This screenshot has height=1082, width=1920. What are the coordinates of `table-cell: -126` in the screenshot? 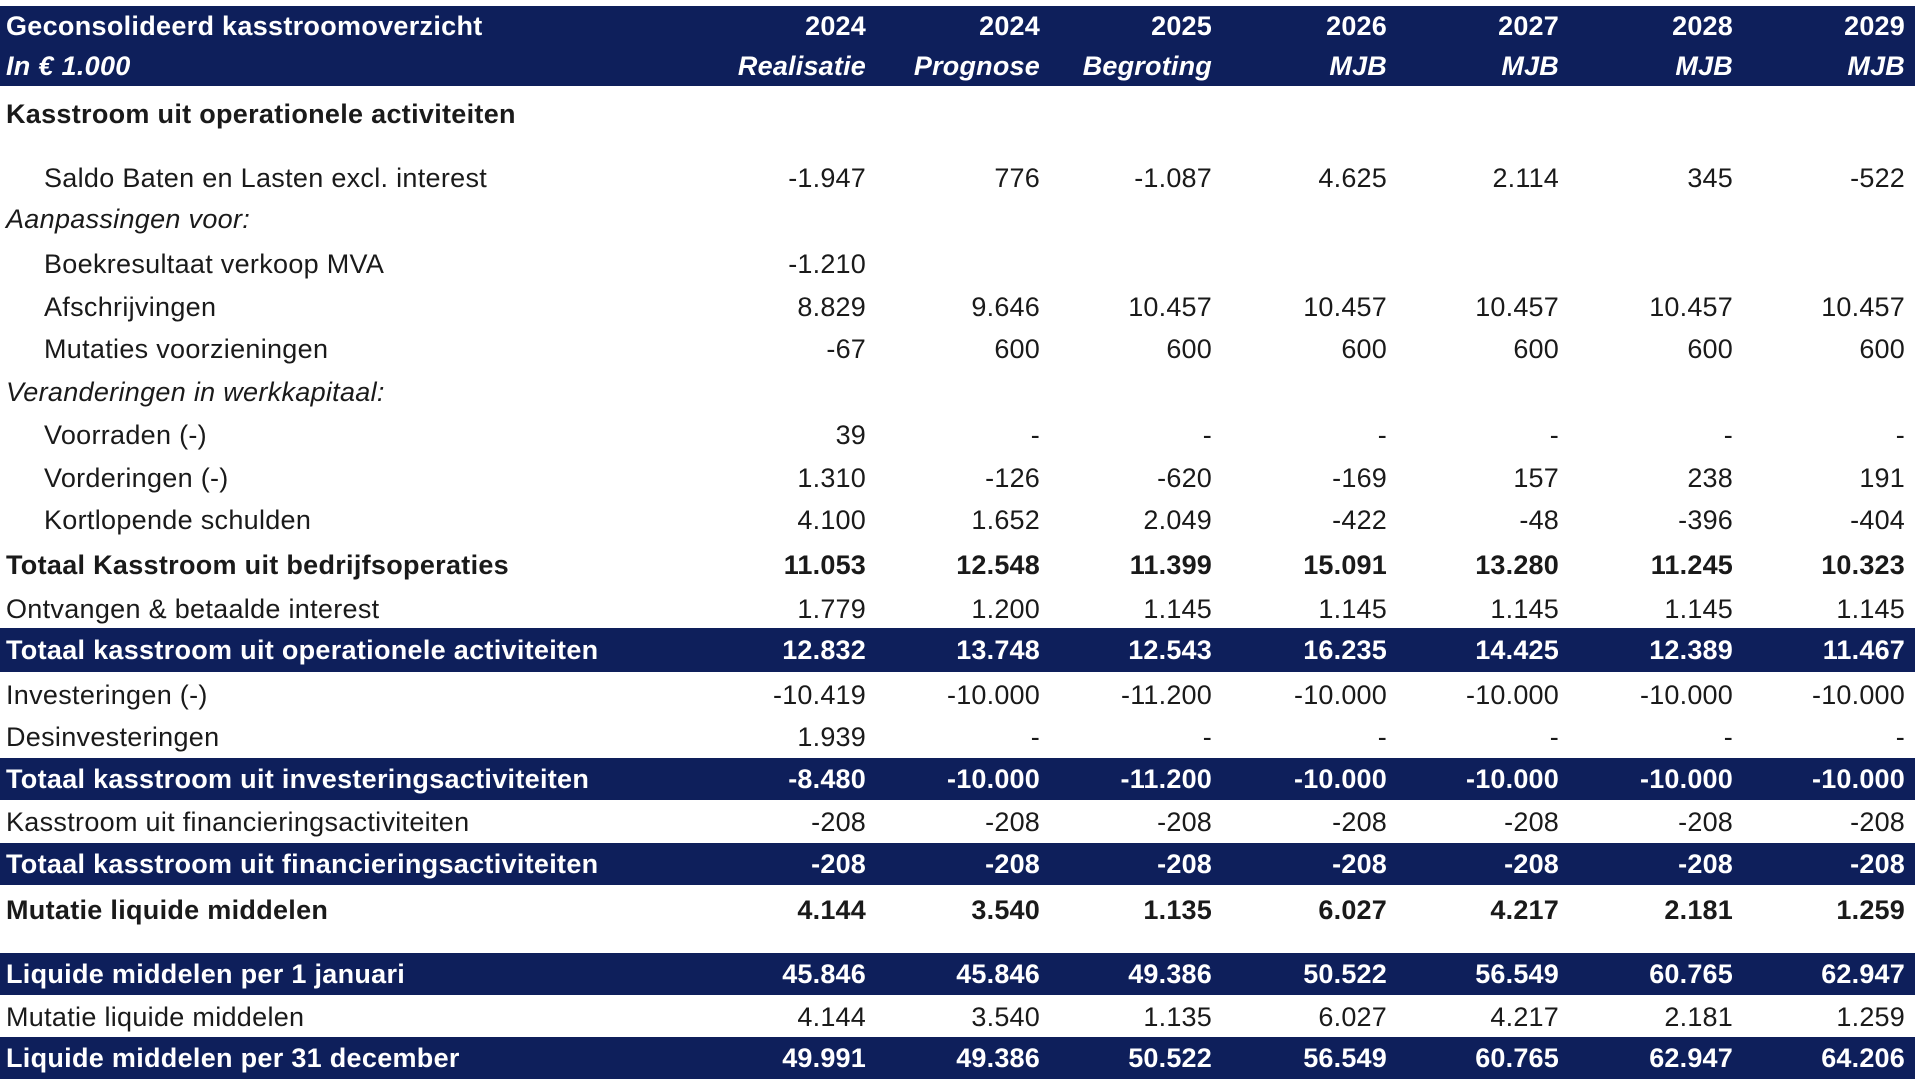 It's located at (1012, 477).